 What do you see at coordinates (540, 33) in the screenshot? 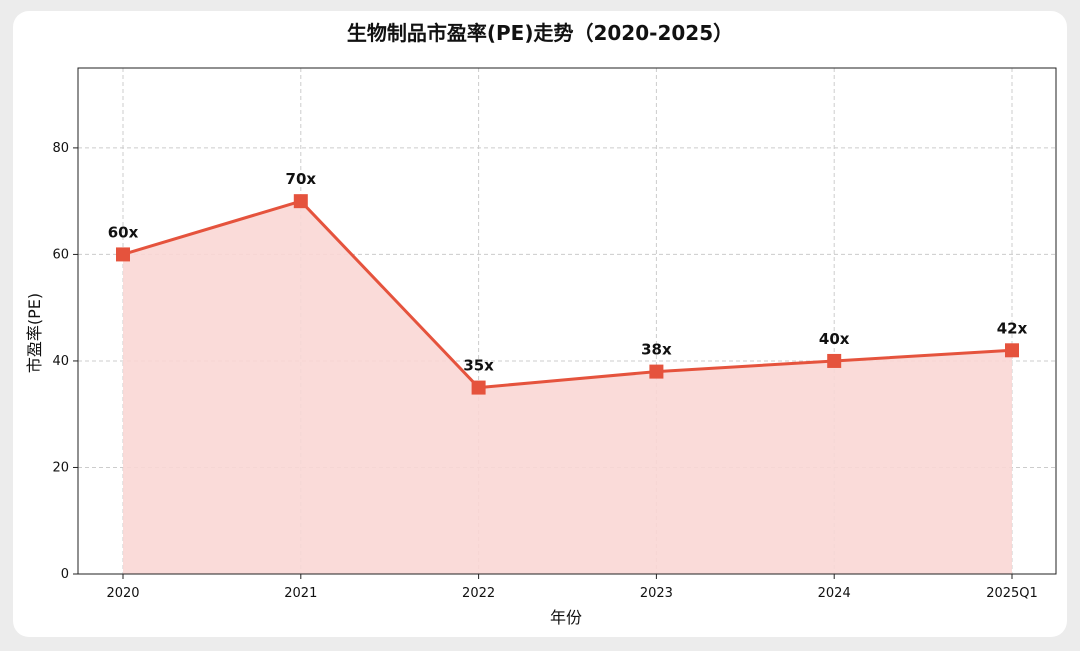
I see `chart-title: 生物制品市盈率(PE)走势（2020-2025）` at bounding box center [540, 33].